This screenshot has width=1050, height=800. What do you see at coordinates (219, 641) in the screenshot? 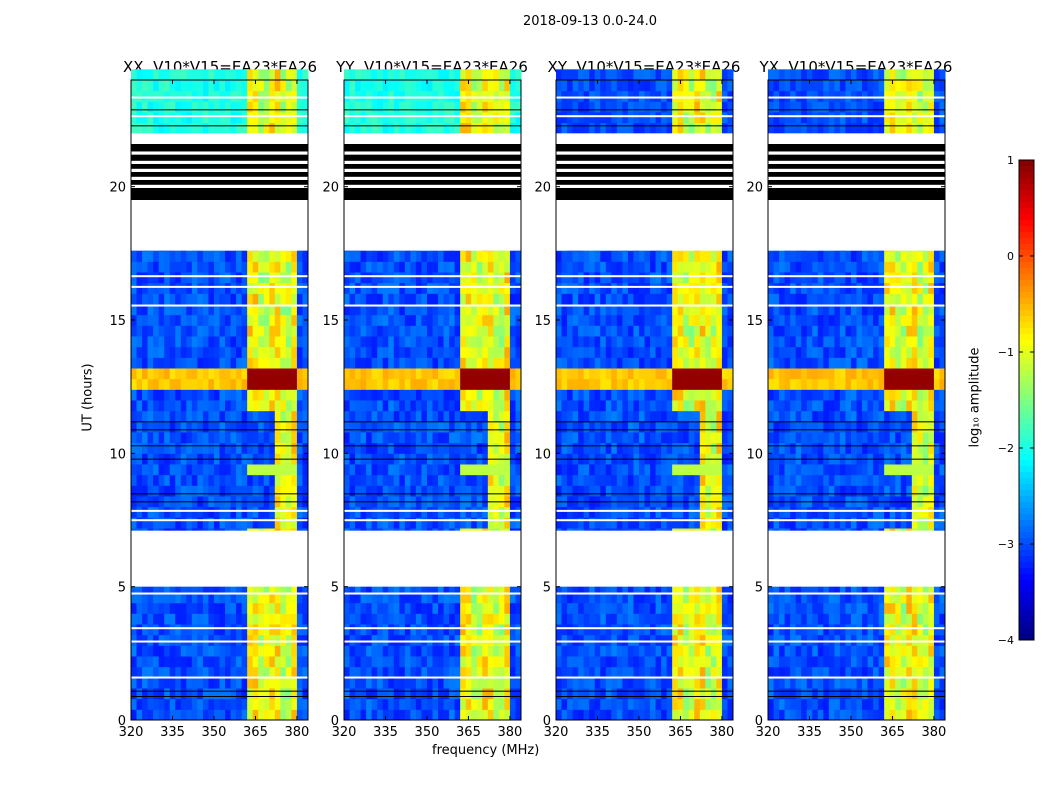
I see `flagged-line` at bounding box center [219, 641].